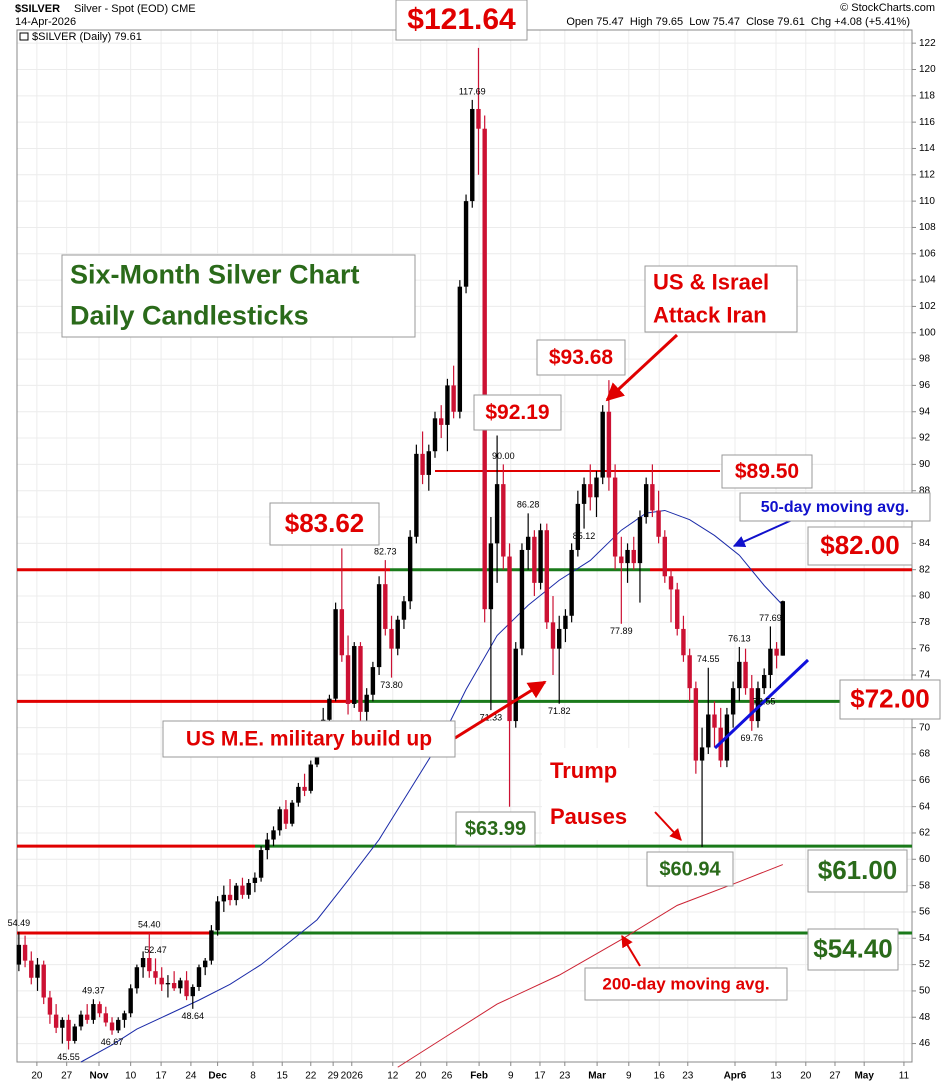  Describe the element at coordinates (660, 1076) in the screenshot. I see `x-tick-label: 16` at that location.